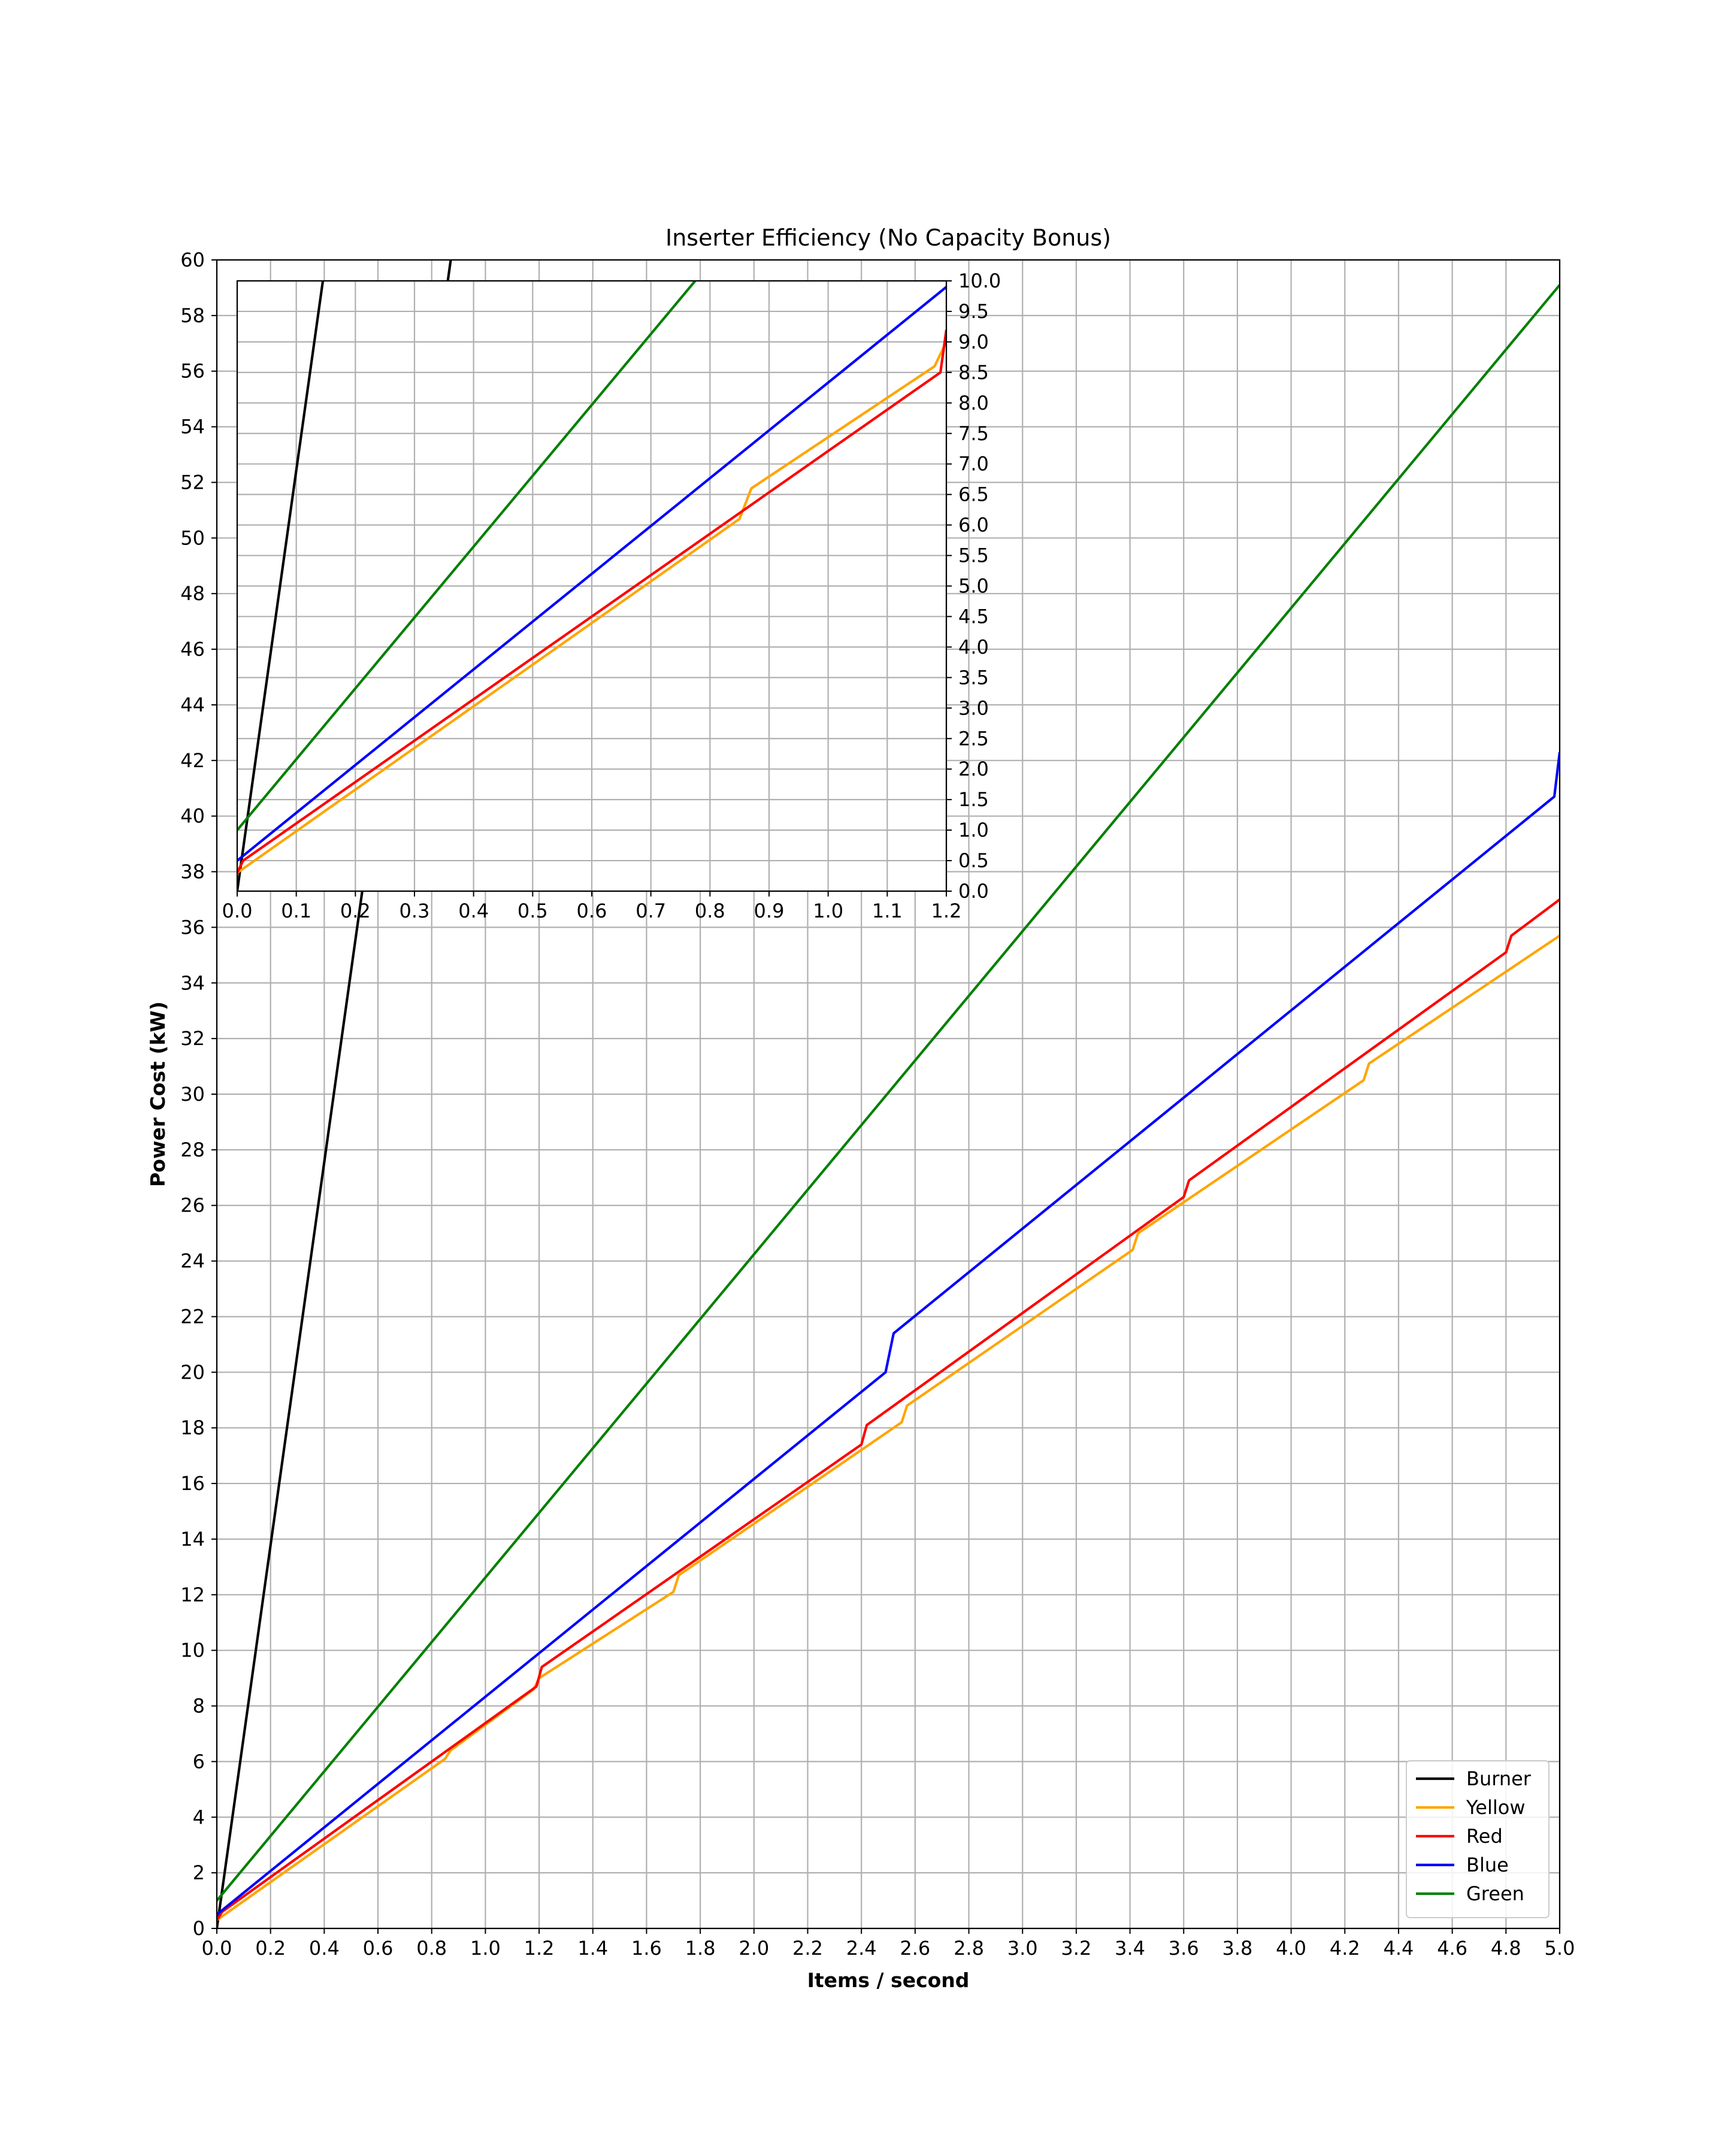  I want to click on main-x-tick-label: 2.2, so click(807, 1949).